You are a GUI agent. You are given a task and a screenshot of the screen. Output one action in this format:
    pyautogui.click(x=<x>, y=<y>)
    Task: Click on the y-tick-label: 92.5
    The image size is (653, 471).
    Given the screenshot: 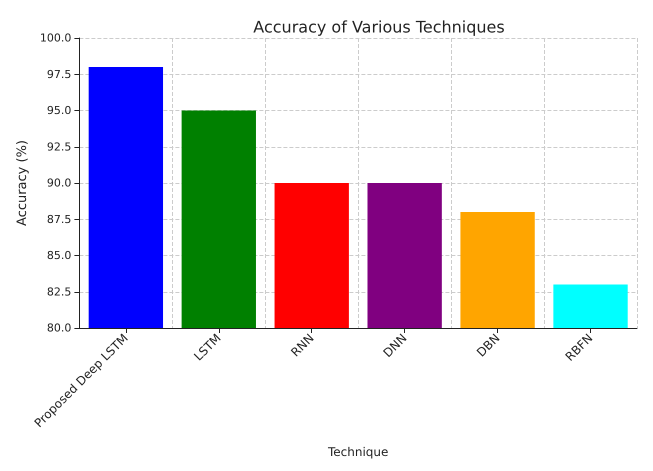 What is the action you would take?
    pyautogui.click(x=59, y=147)
    